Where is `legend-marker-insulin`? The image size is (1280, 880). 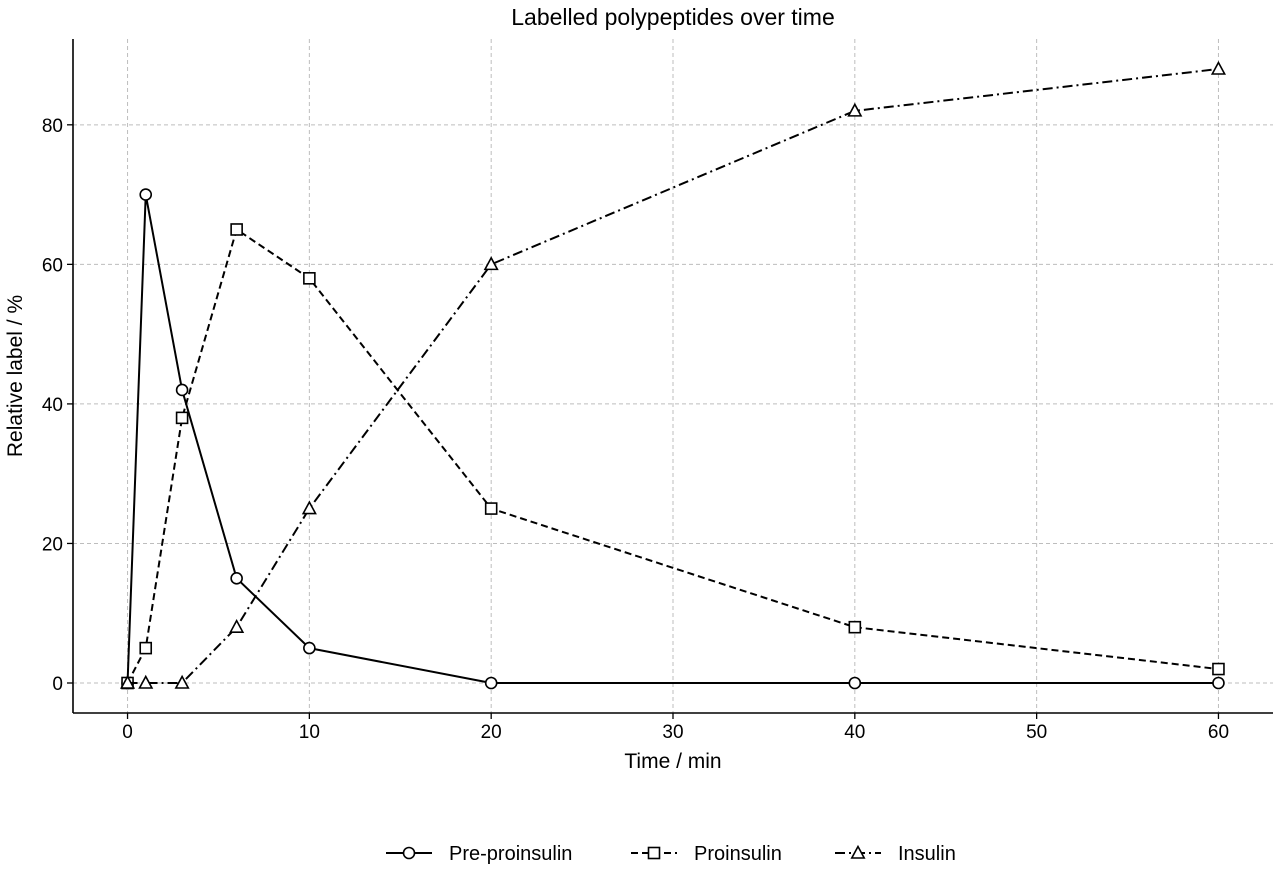
legend-marker-insulin is located at coordinates (858, 851).